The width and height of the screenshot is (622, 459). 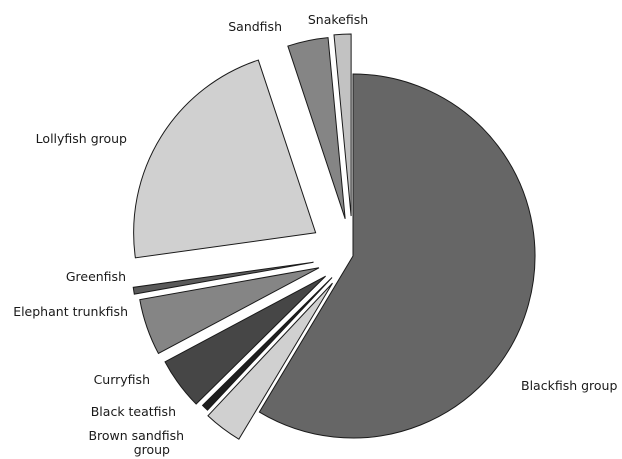 I want to click on pie-slice-brown-sandfish-group, so click(x=270, y=361).